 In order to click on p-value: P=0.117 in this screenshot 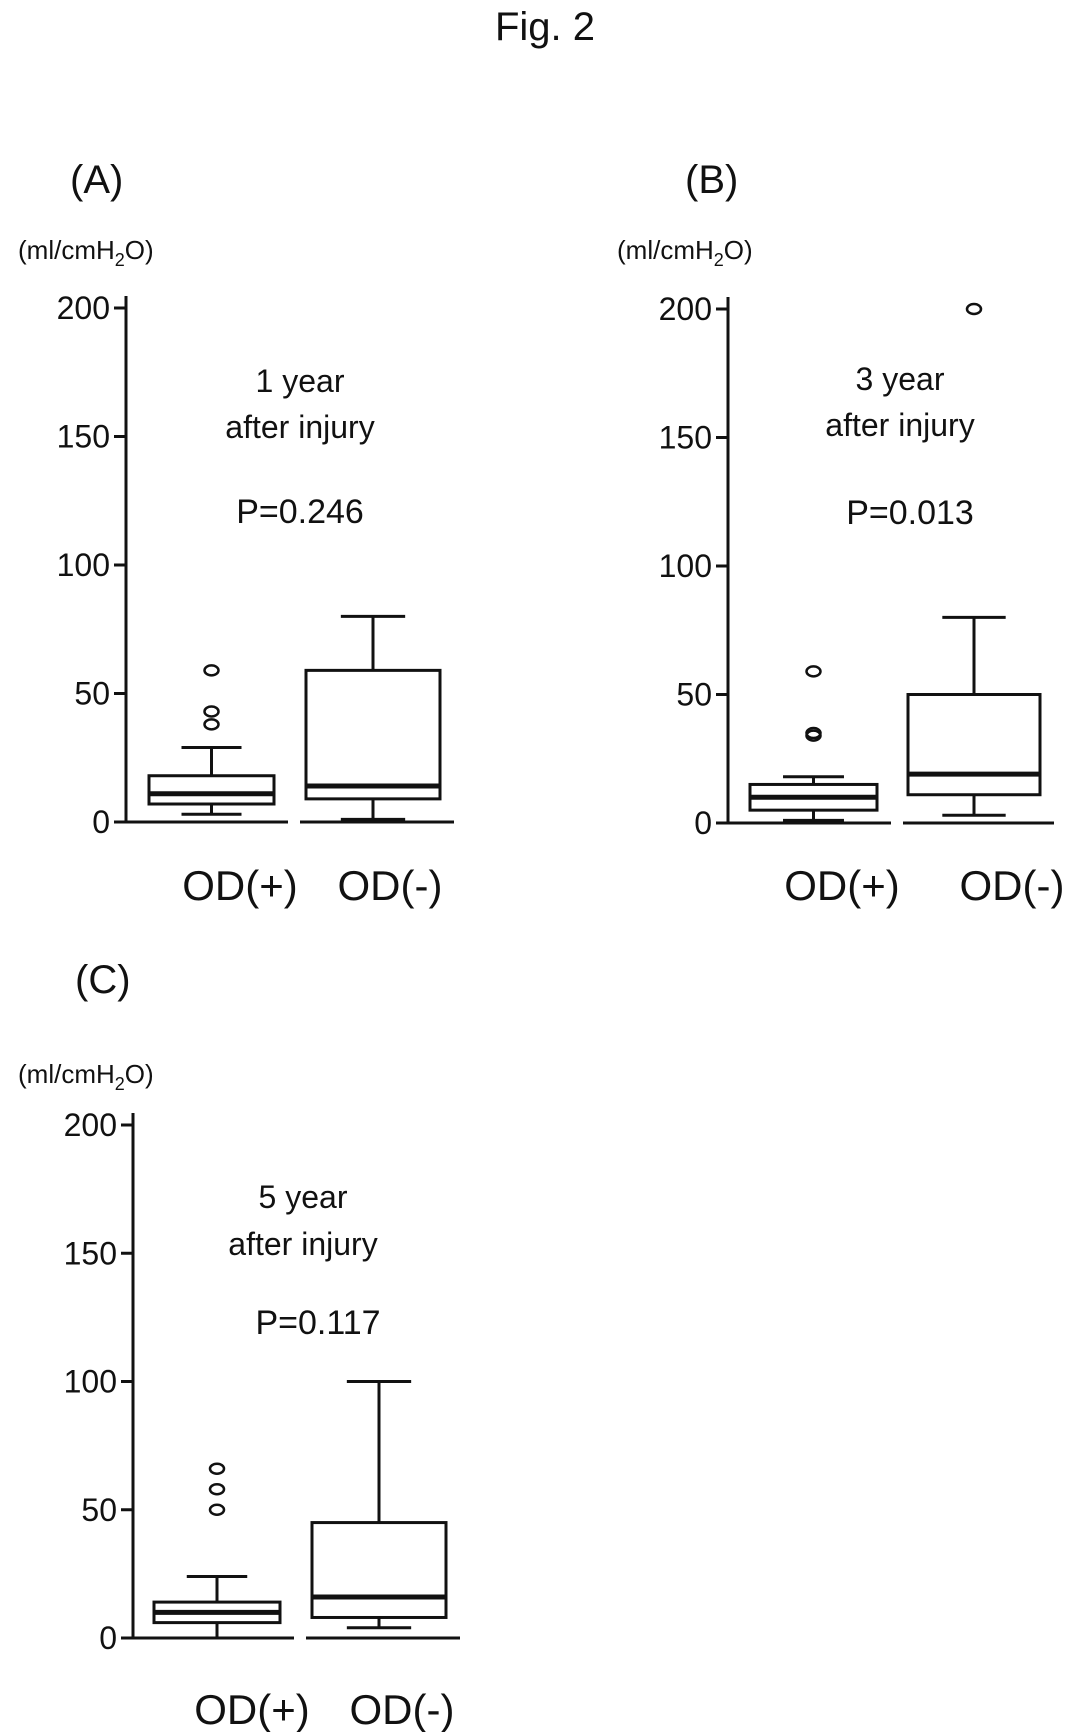, I will do `click(317, 1323)`.